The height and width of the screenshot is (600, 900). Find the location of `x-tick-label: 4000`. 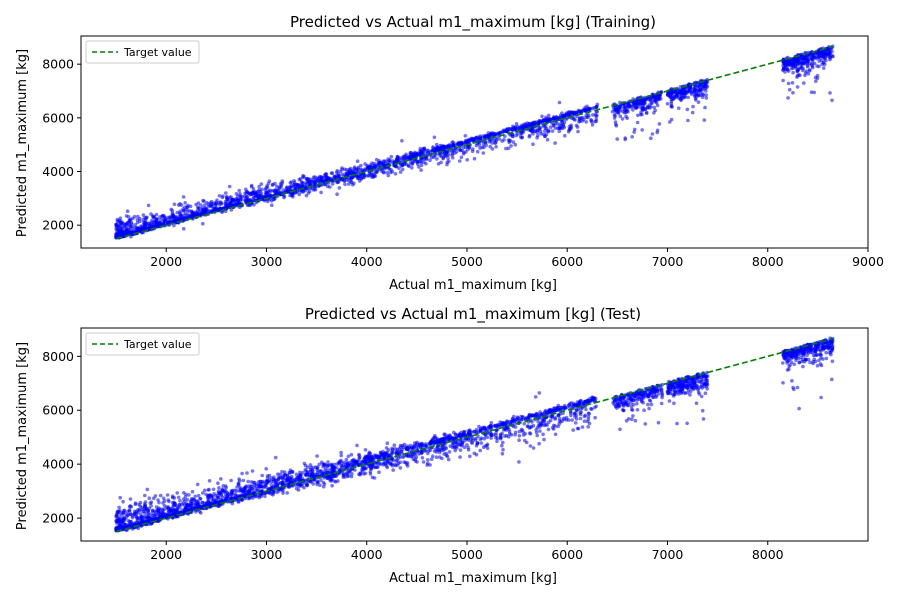

x-tick-label: 4000 is located at coordinates (367, 261).